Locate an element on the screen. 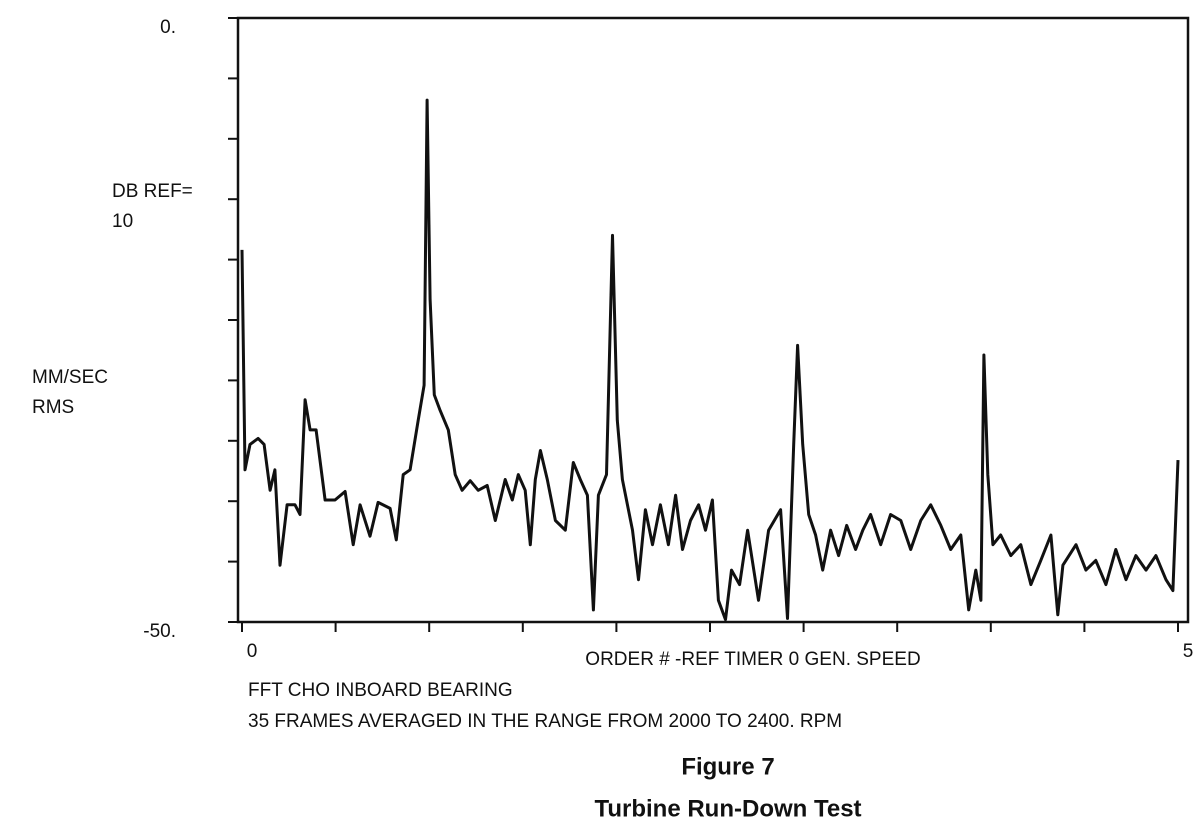  y-axis-label: RMS is located at coordinates (53, 407).